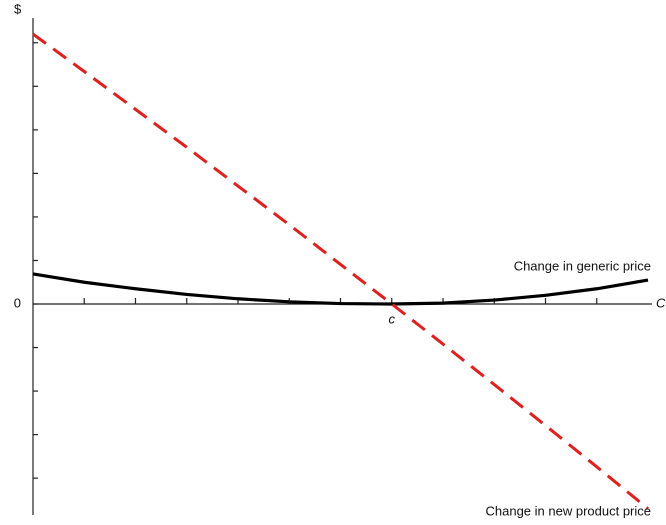 The image size is (666, 525). What do you see at coordinates (582, 265) in the screenshot?
I see `series-label: Change in generic price` at bounding box center [582, 265].